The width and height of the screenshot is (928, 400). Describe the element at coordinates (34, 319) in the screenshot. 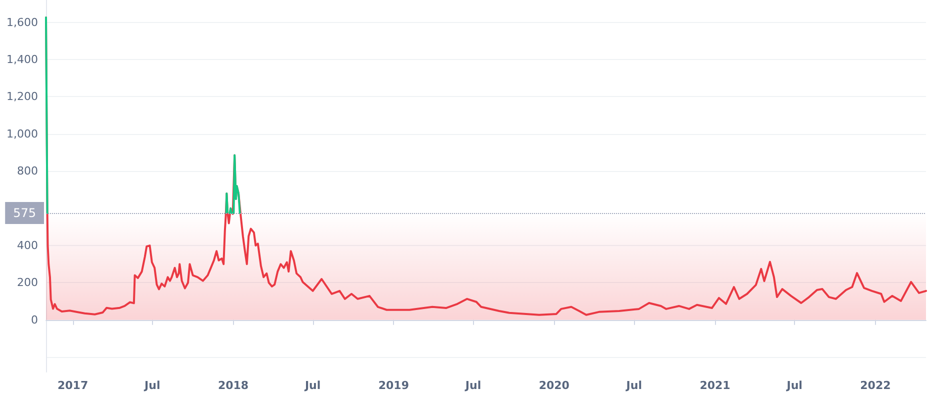

I see `y-tick-label: 0` at that location.